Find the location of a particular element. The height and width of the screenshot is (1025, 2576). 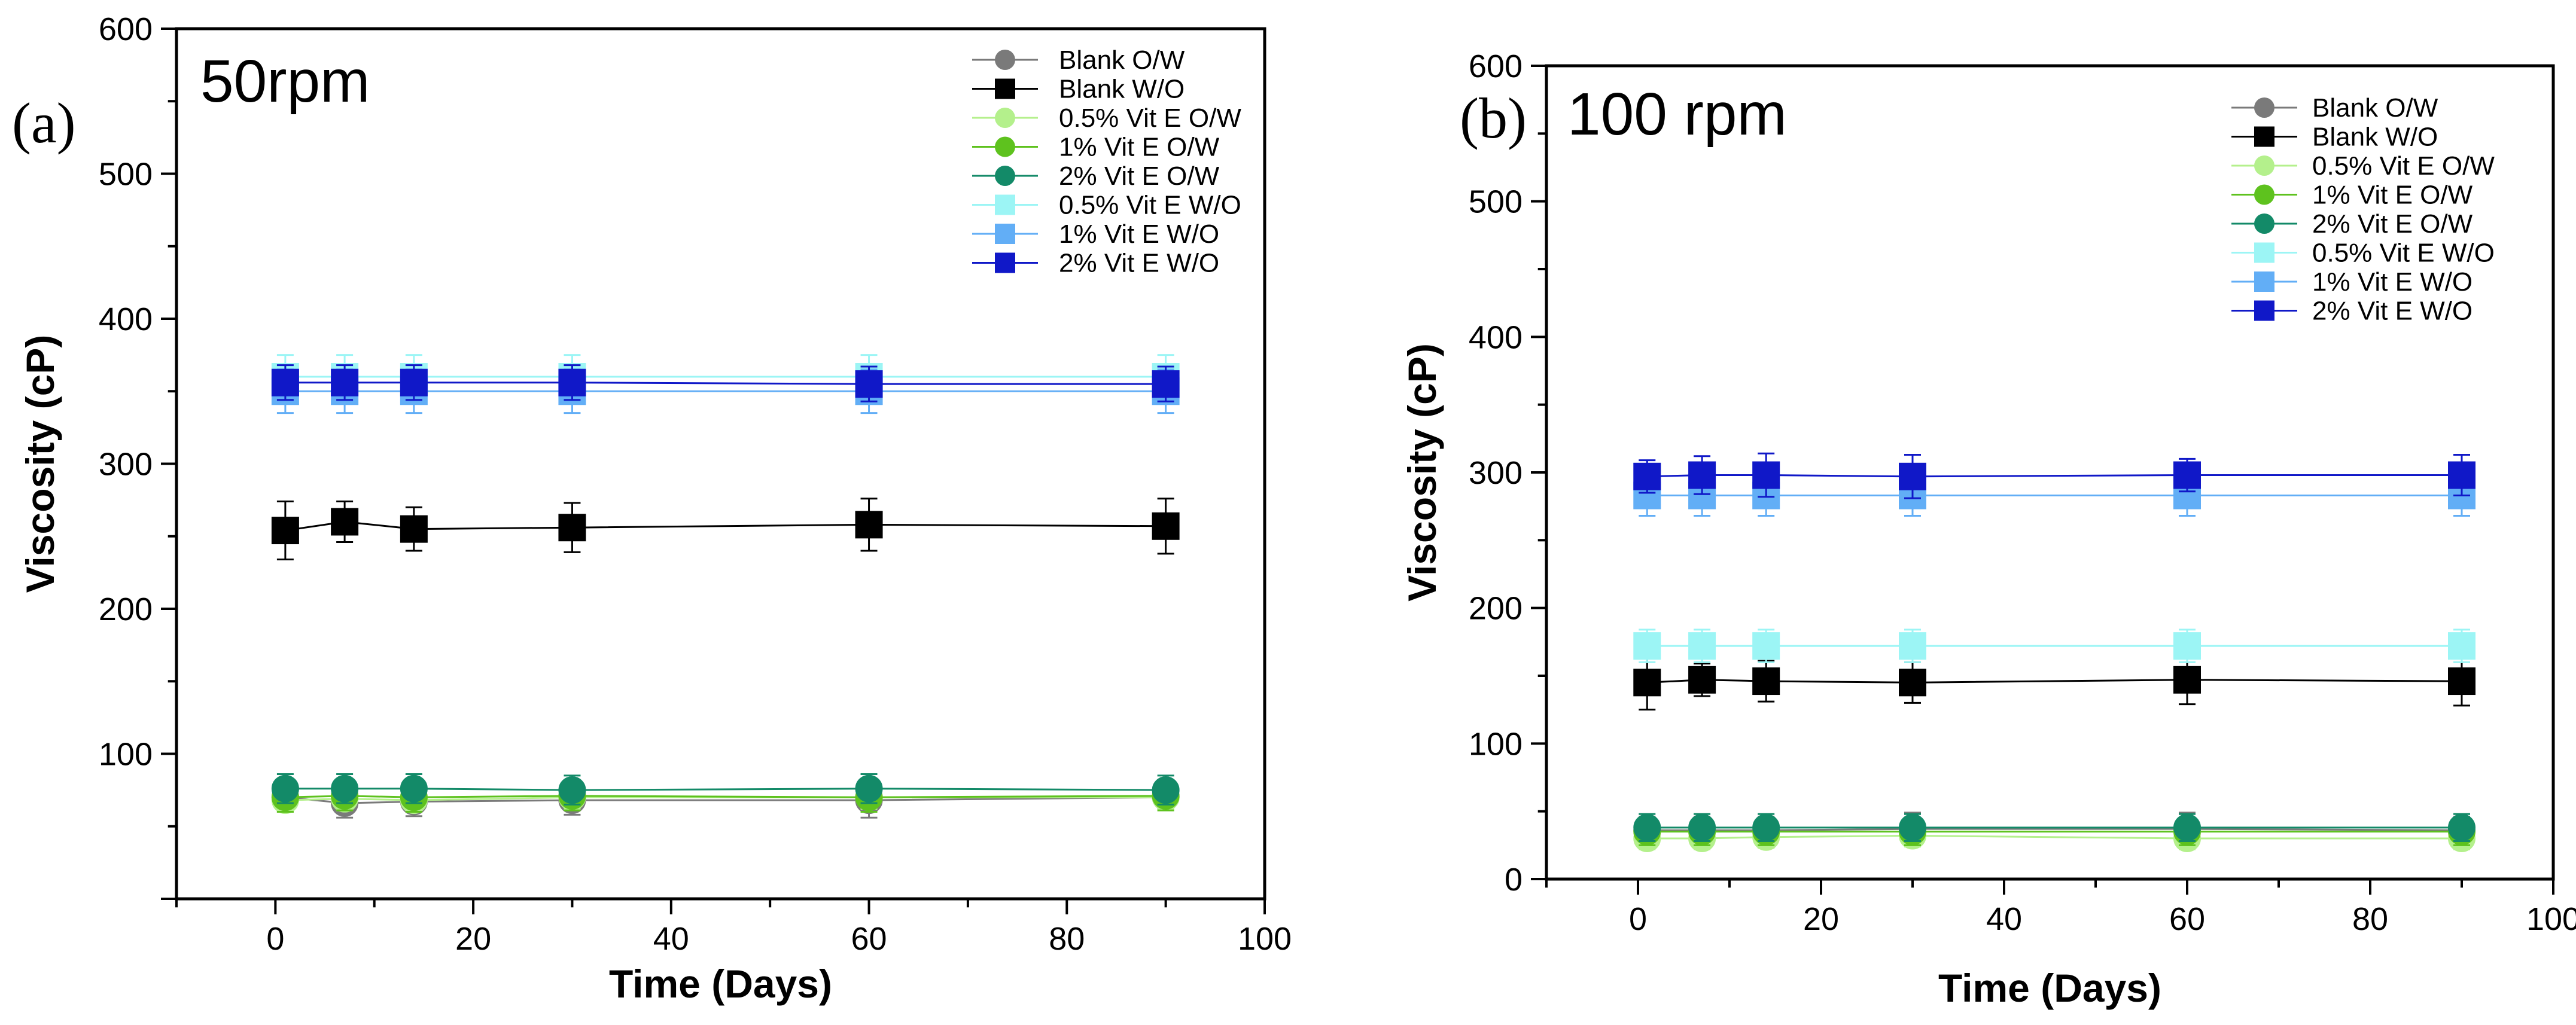

x-tick-label: 80 is located at coordinates (2370, 919).